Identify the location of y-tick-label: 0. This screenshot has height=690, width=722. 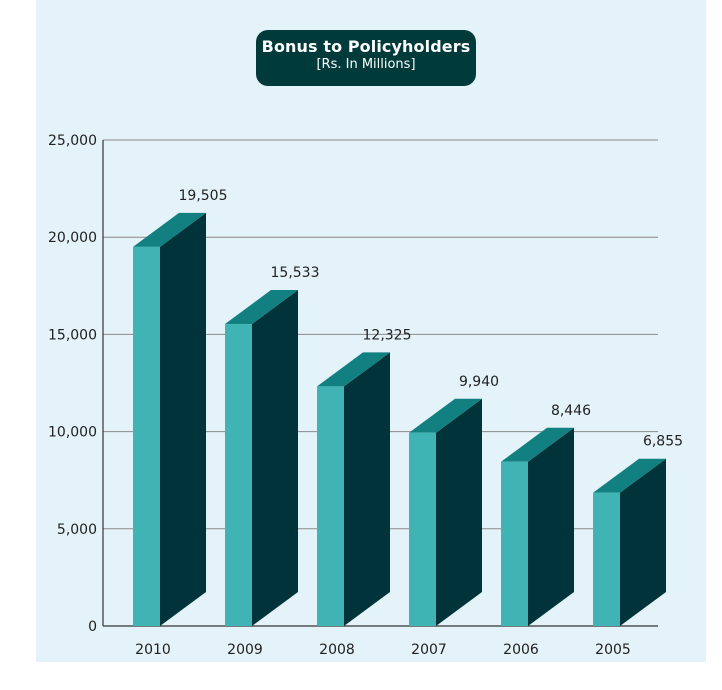
(92, 627).